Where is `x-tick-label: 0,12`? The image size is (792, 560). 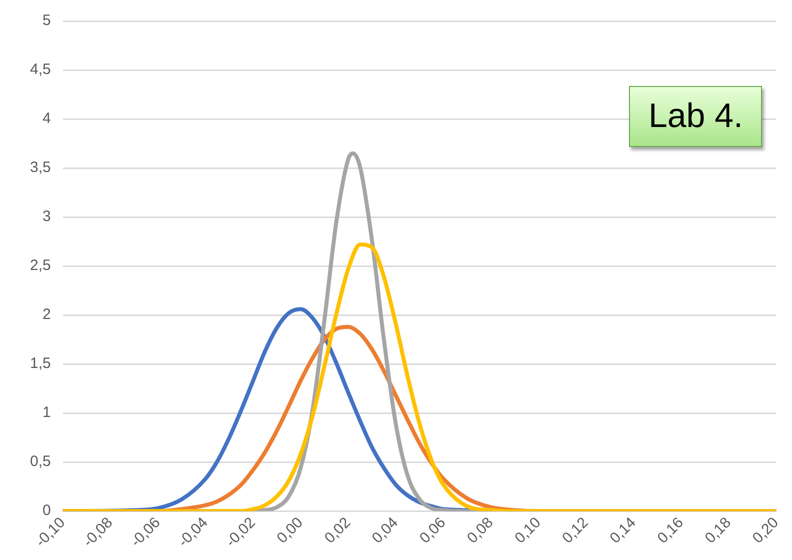 x-tick-label: 0,12 is located at coordinates (575, 530).